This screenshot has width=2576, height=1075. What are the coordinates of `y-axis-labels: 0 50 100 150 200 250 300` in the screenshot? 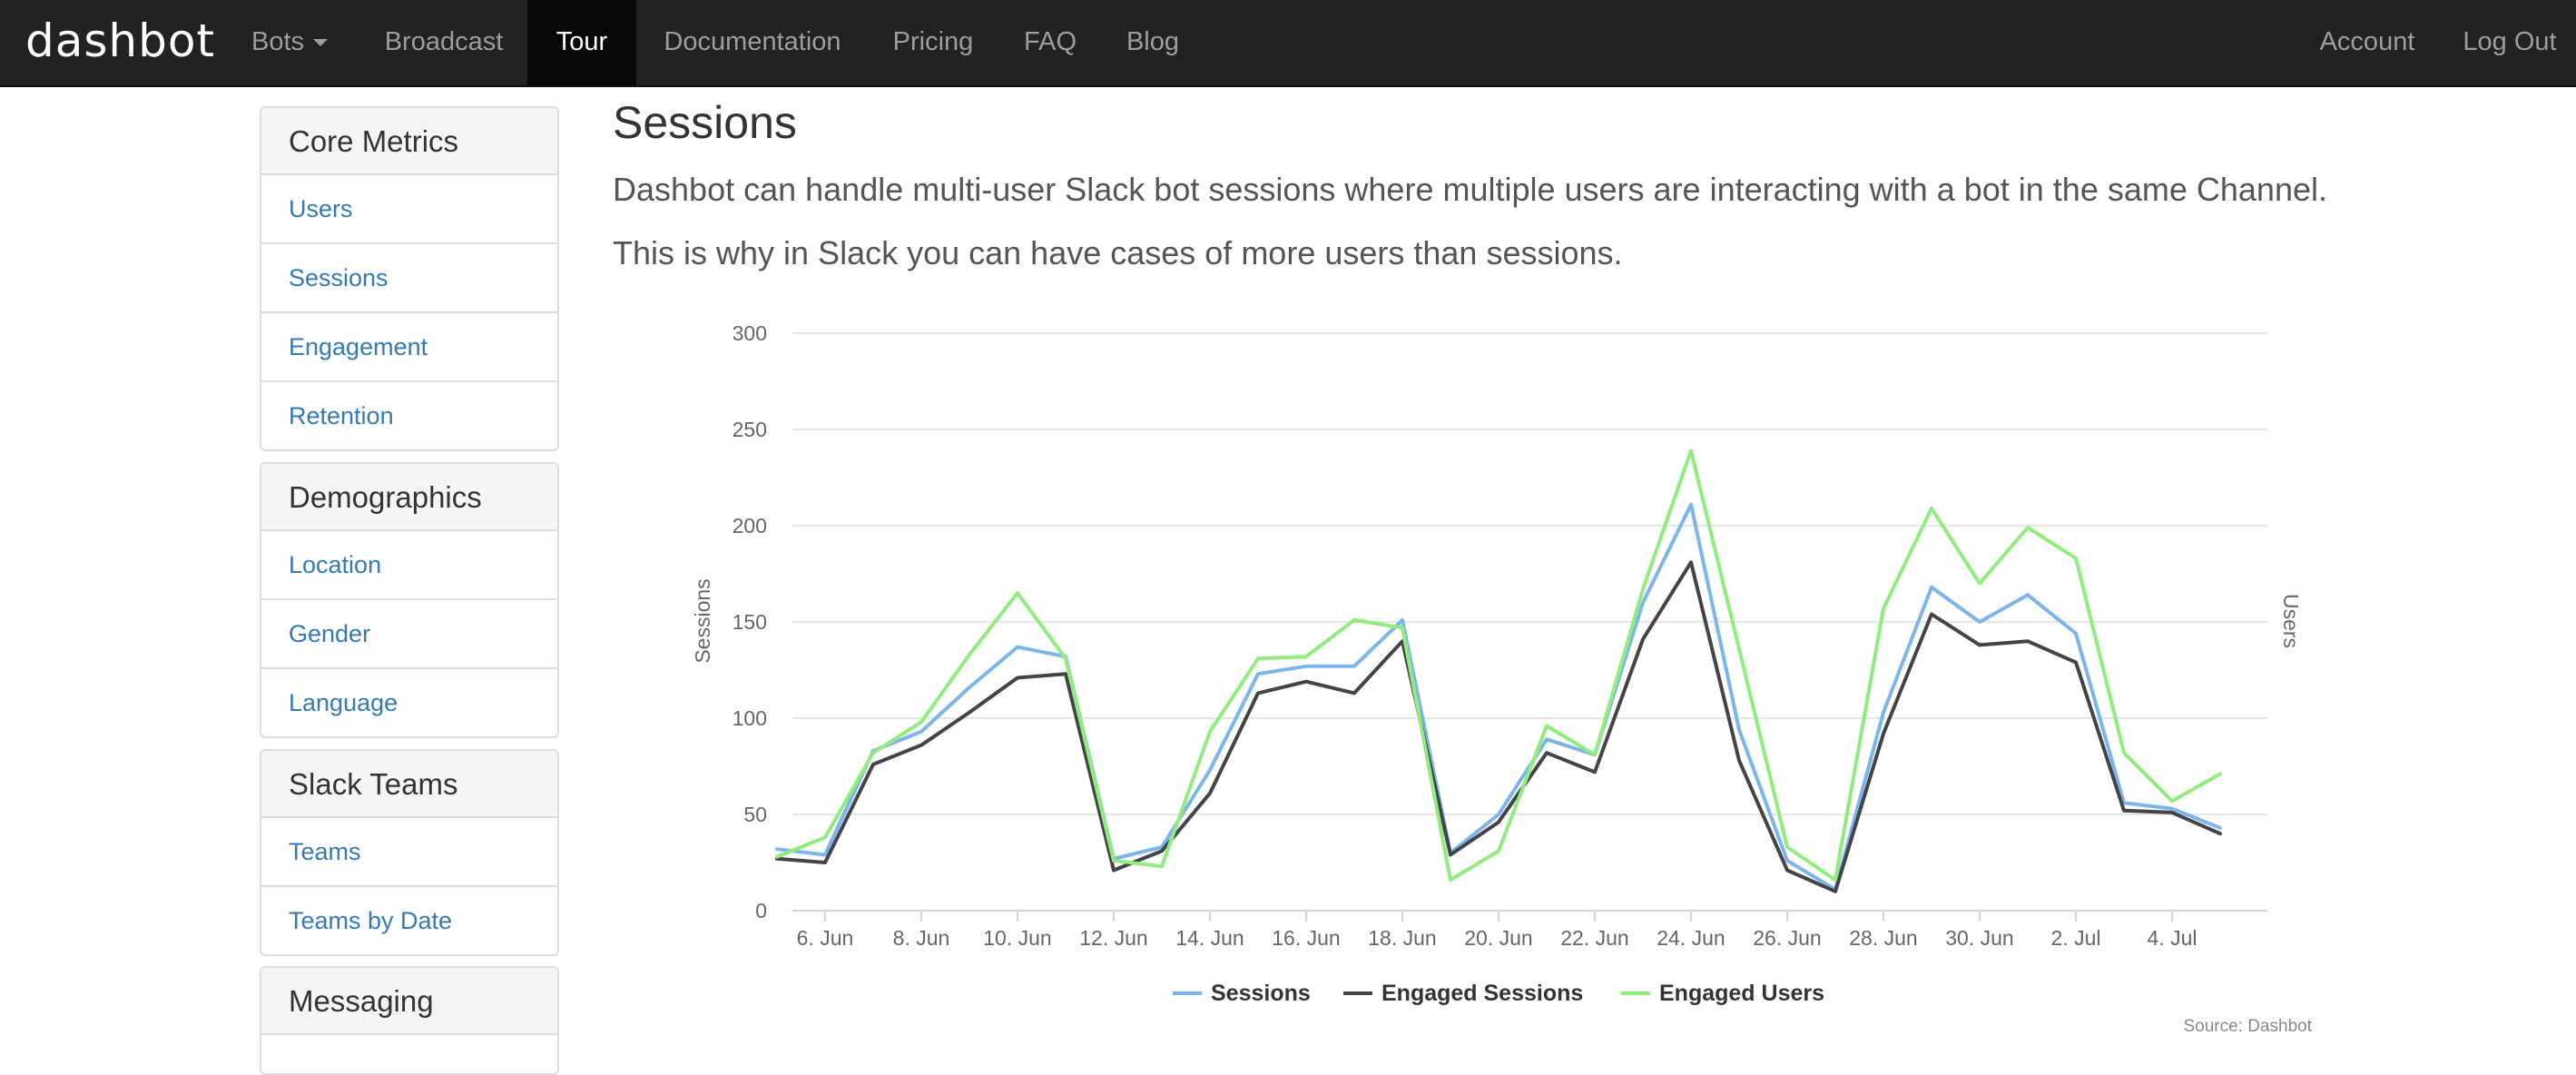 It's located at (749, 621).